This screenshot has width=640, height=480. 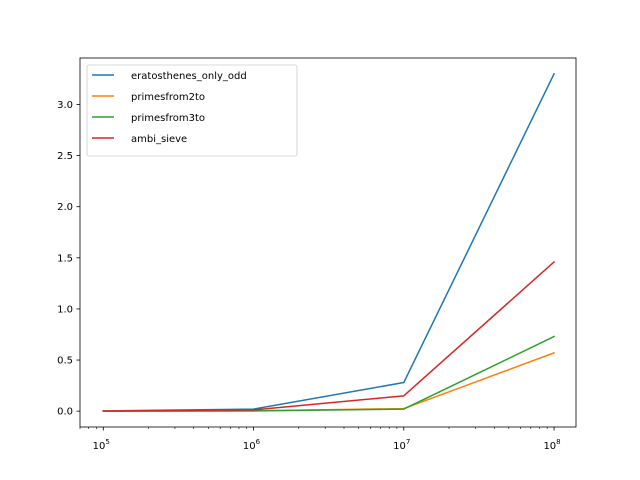 What do you see at coordinates (65, 258) in the screenshot?
I see `y-tick-label: 1.5` at bounding box center [65, 258].